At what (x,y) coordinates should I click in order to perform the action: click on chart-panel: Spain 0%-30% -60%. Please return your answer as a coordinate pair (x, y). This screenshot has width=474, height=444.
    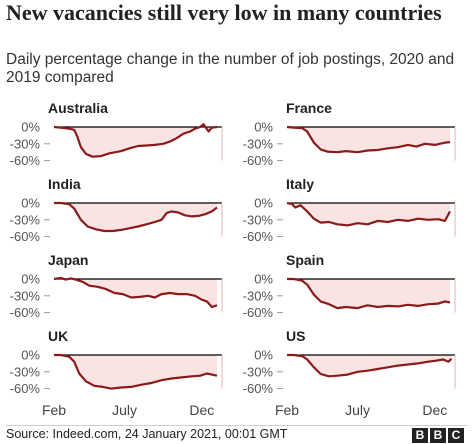
    Looking at the image, I should click on (349, 286).